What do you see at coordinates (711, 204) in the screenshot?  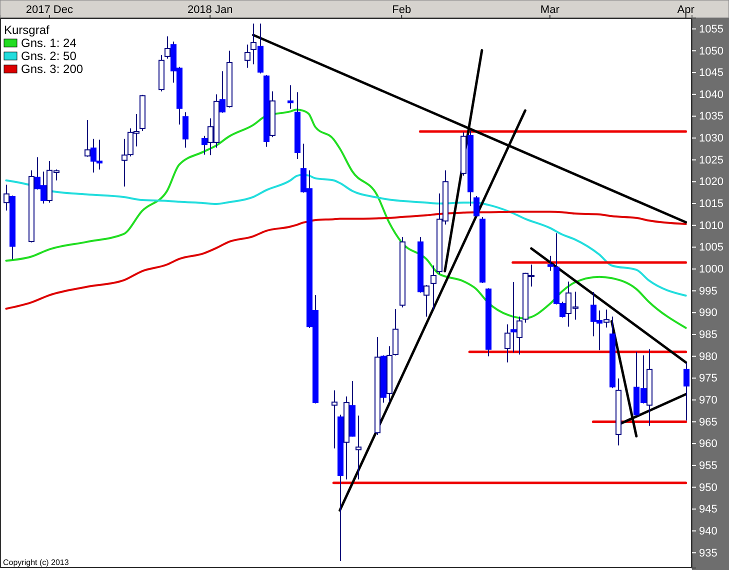 I see `y-tick-label: 1015` at bounding box center [711, 204].